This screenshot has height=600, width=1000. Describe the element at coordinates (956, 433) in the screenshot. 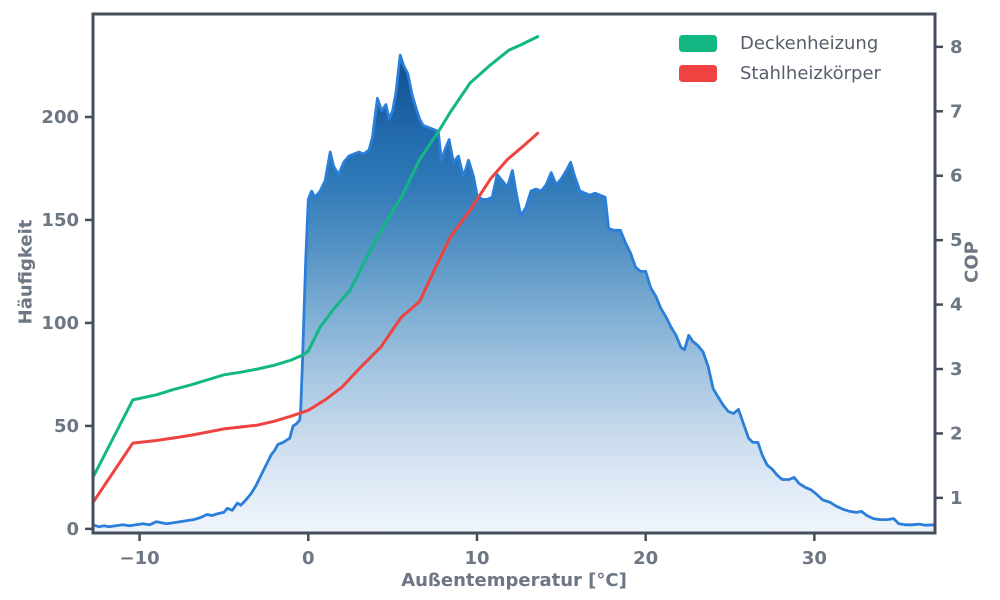

I see `svg-text: 2` at that location.